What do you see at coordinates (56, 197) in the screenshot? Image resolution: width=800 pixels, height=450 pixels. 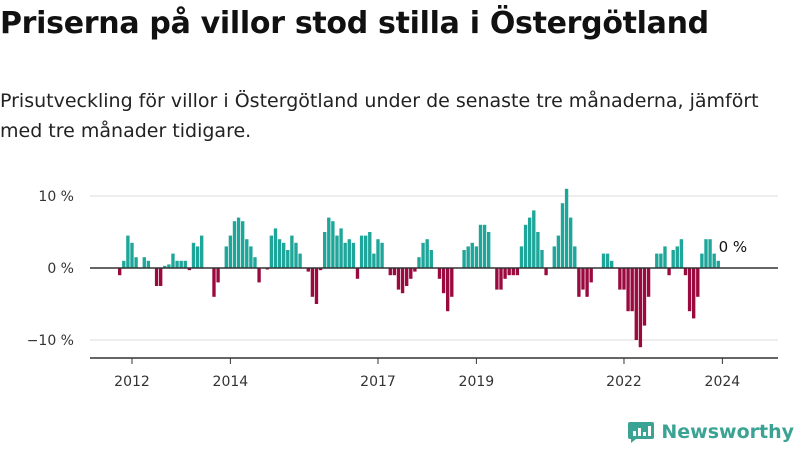 I see `y-tick-label: 10 %` at bounding box center [56, 197].